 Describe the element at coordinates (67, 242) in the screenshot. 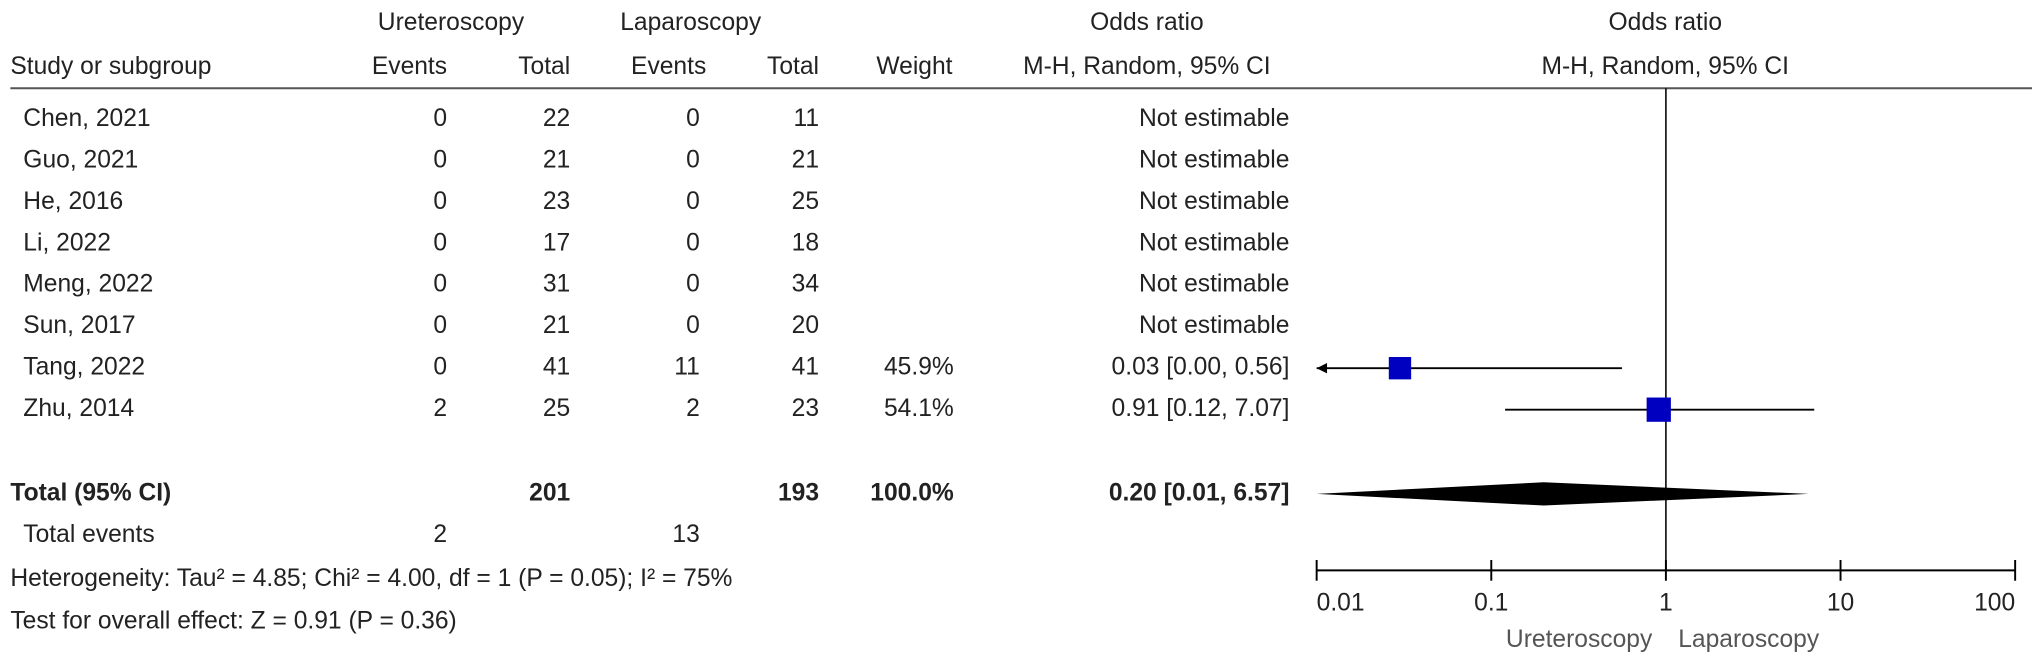

I see `study-name: Li, 2022` at that location.